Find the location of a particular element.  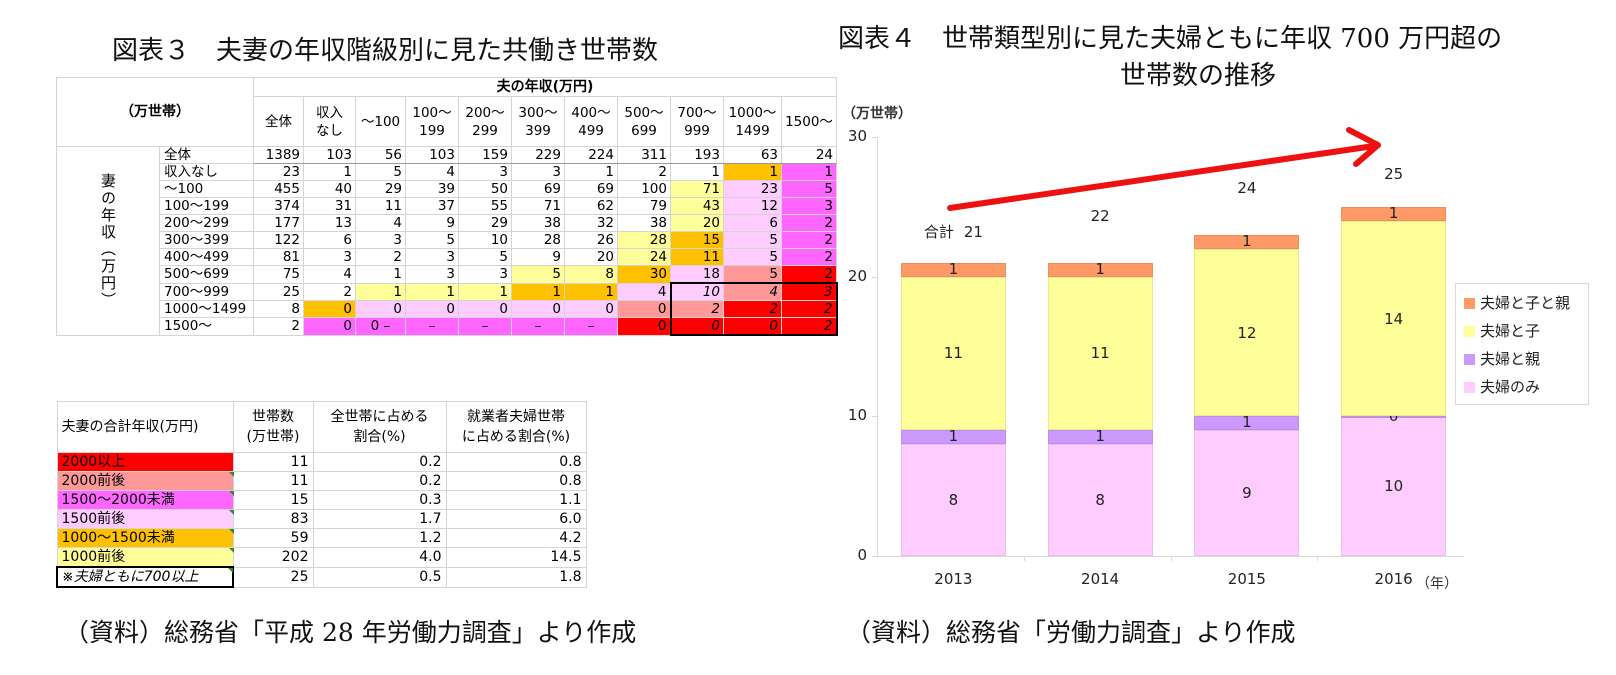

table-row: 200～299 177 13 4 9 29 38 32 38 20 6 2 is located at coordinates (447, 223).